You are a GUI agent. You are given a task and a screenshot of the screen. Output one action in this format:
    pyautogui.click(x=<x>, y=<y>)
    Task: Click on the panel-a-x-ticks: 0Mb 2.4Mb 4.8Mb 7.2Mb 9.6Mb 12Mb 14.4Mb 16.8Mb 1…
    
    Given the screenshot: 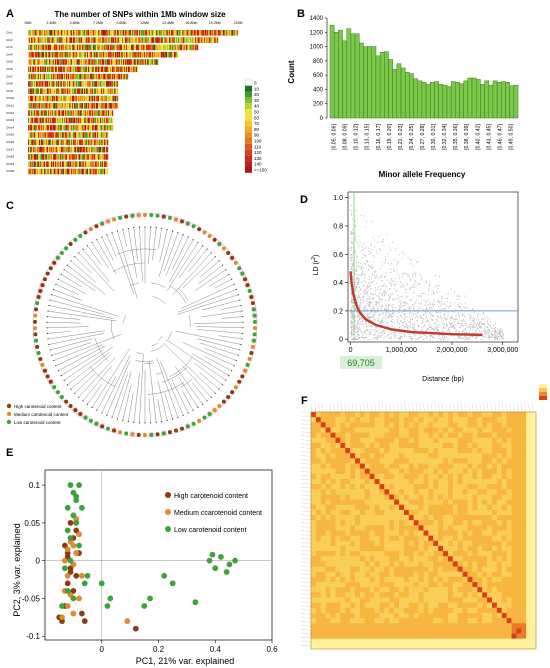 What is the action you would take?
    pyautogui.click(x=134, y=23)
    